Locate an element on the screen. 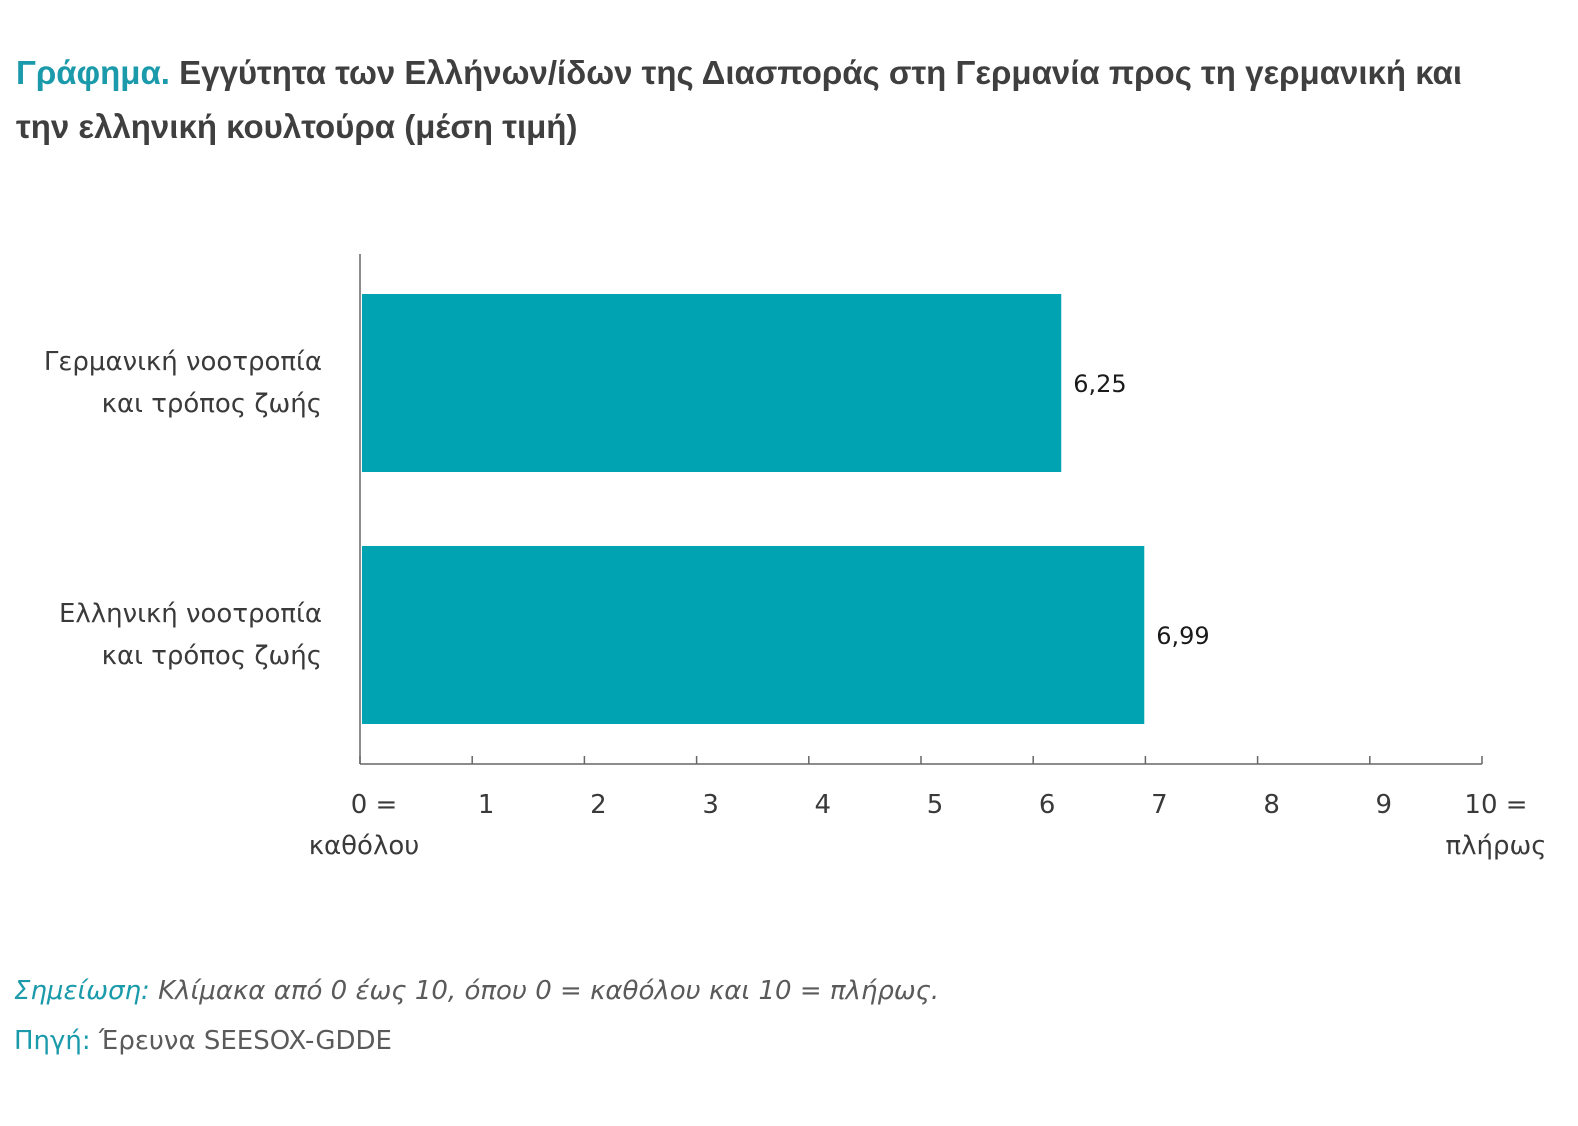  x-tick-label-0: 0 = καθόλου is located at coordinates (364, 825).